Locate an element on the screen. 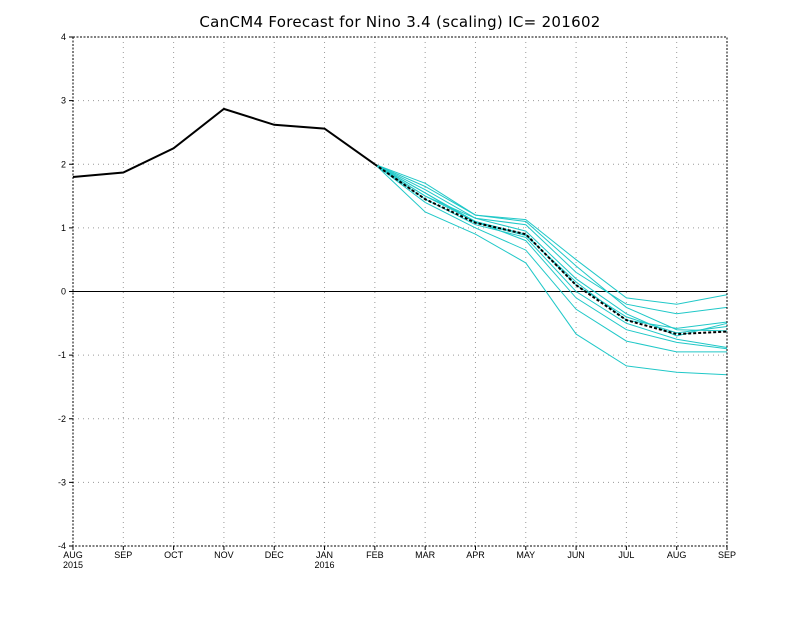 The image size is (800, 618). y-tick-label: -4 is located at coordinates (62, 546).